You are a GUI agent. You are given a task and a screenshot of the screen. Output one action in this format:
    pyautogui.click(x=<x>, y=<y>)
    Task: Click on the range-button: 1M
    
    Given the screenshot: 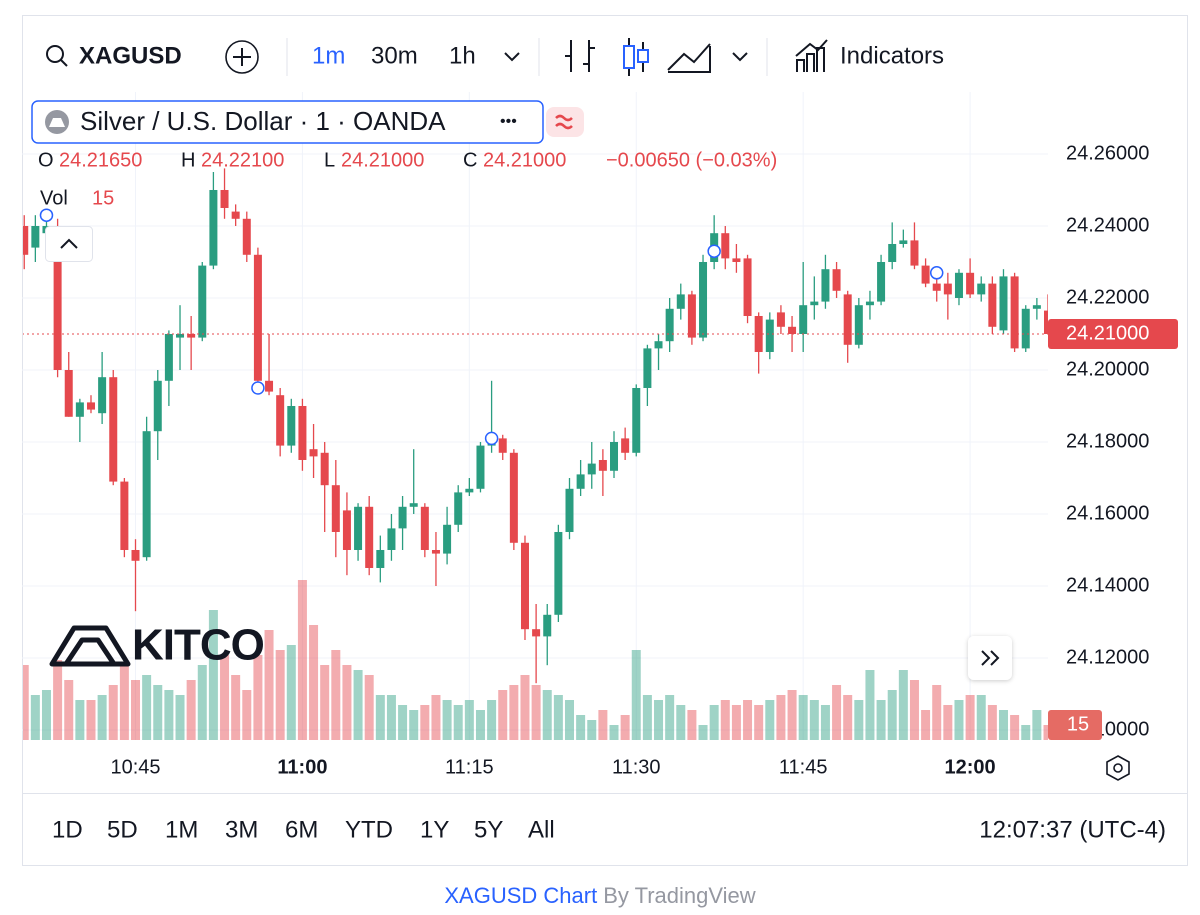 What is the action you would take?
    pyautogui.click(x=181, y=829)
    